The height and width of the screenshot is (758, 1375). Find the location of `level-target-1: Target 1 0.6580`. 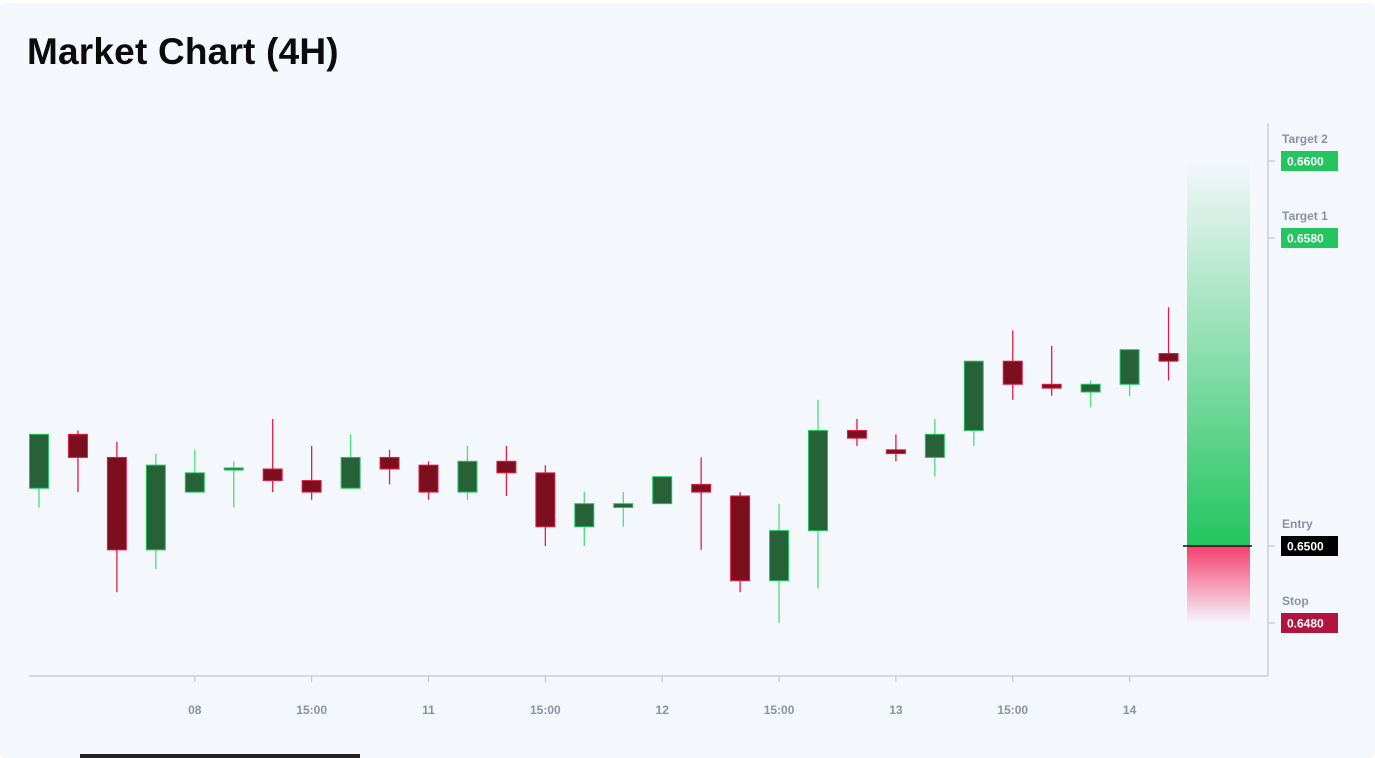

level-target-1: Target 1 0.6580 is located at coordinates (1303, 228).